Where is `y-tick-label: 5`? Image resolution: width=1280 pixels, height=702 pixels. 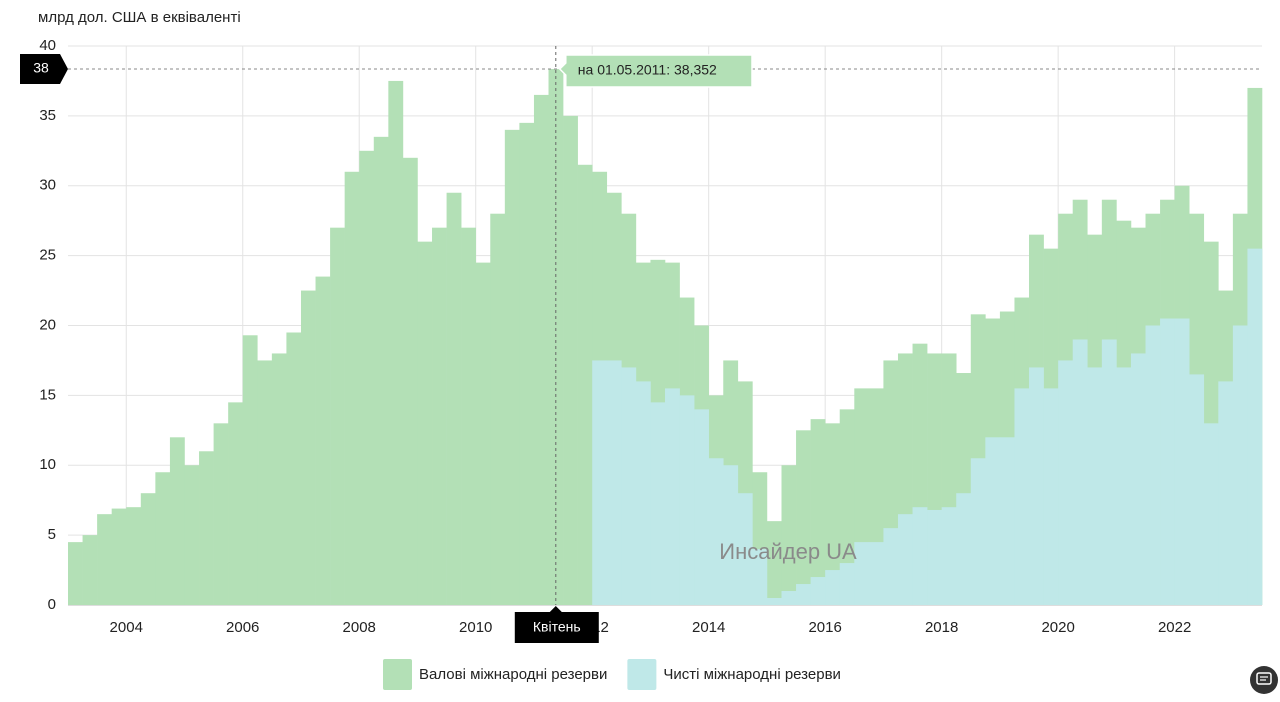 y-tick-label: 5 is located at coordinates (52, 534).